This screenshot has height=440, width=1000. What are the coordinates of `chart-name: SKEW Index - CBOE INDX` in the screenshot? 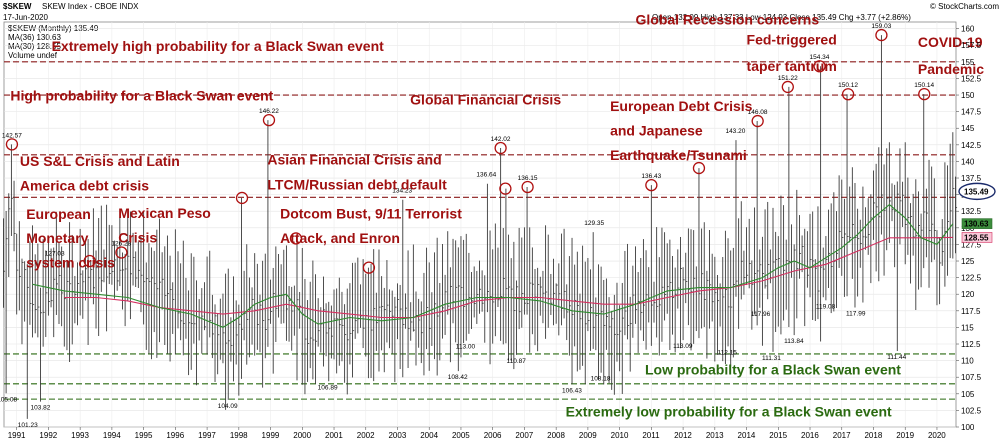 It's located at (90, 6).